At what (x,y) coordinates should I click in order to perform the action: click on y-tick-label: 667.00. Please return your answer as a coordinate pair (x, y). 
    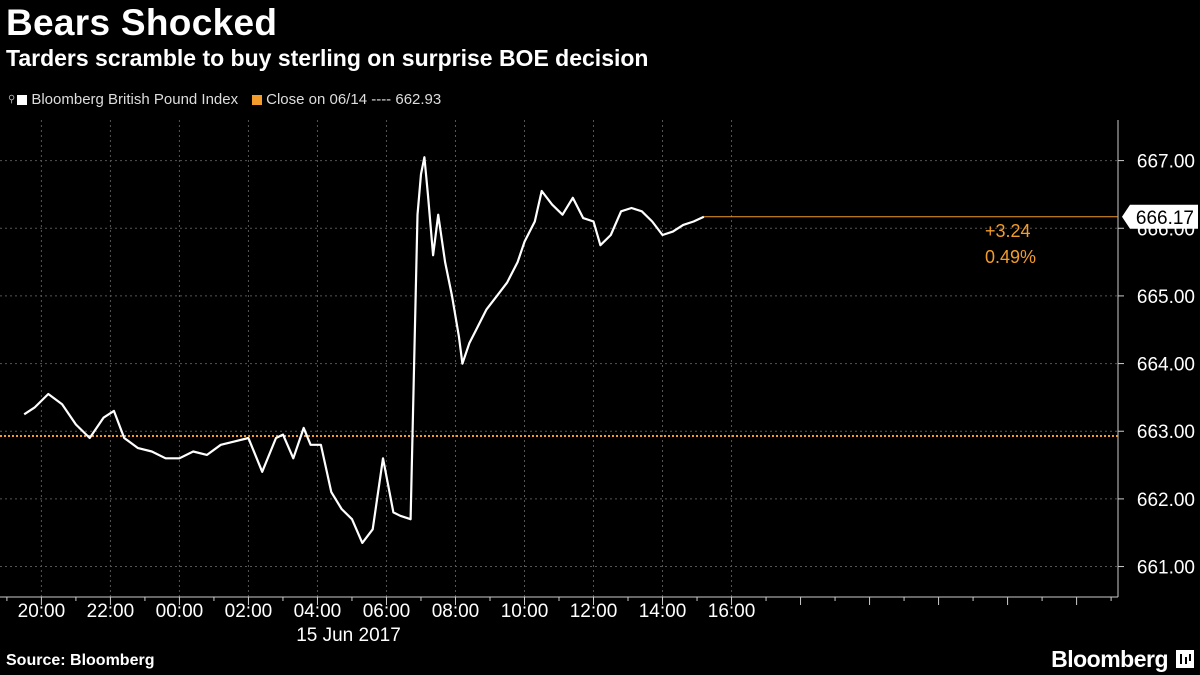
    Looking at the image, I should click on (1166, 162).